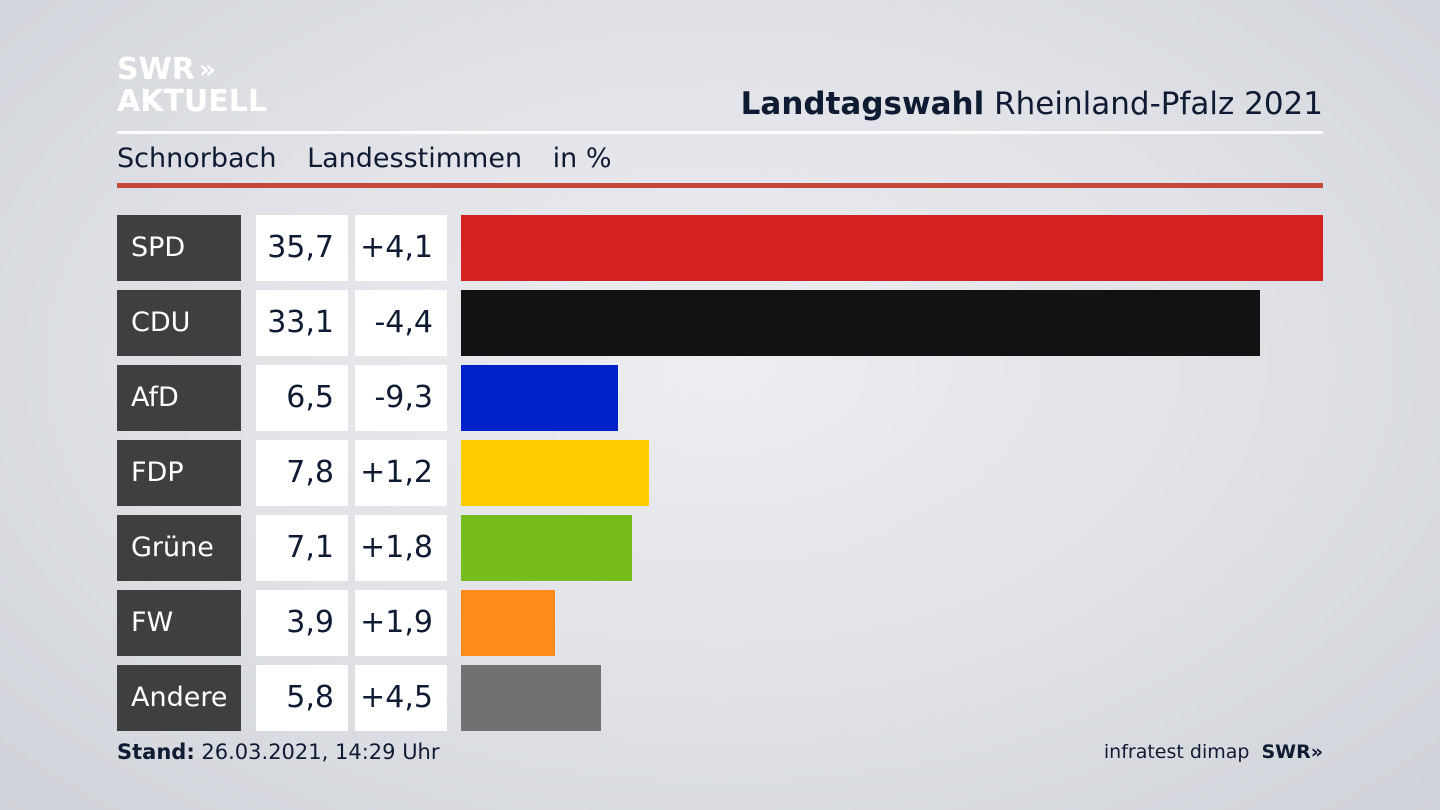 The height and width of the screenshot is (810, 1440). Describe the element at coordinates (1176, 752) in the screenshot. I see `source-text: infratest dimap` at that location.